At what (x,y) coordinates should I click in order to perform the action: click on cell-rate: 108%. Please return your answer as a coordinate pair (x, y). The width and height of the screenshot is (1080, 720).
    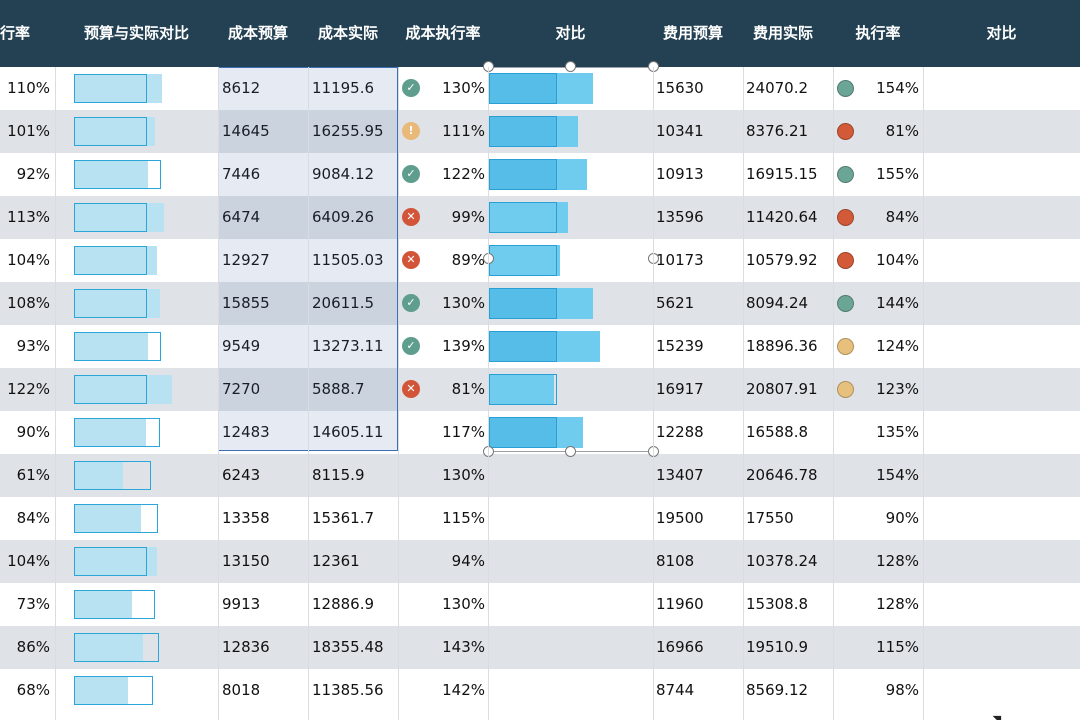
    Looking at the image, I should click on (28, 303).